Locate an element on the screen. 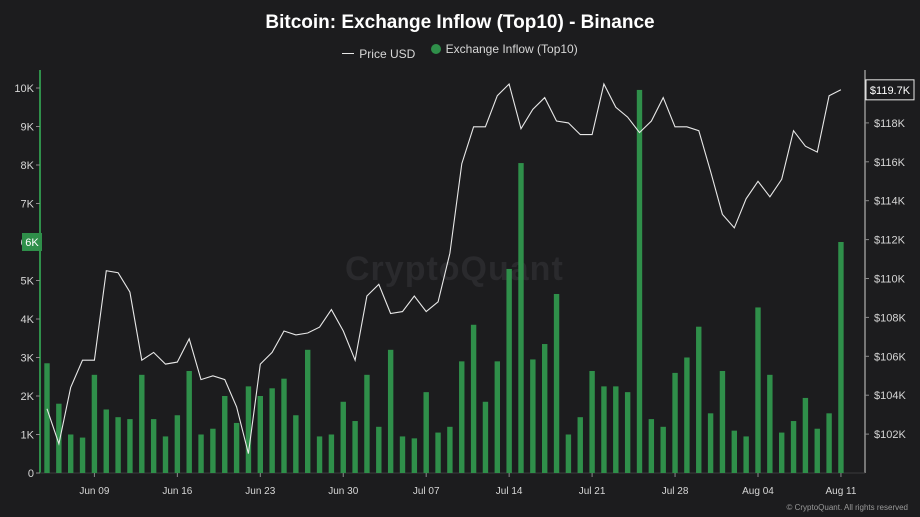  left-tick-label: 2K is located at coordinates (28, 397).